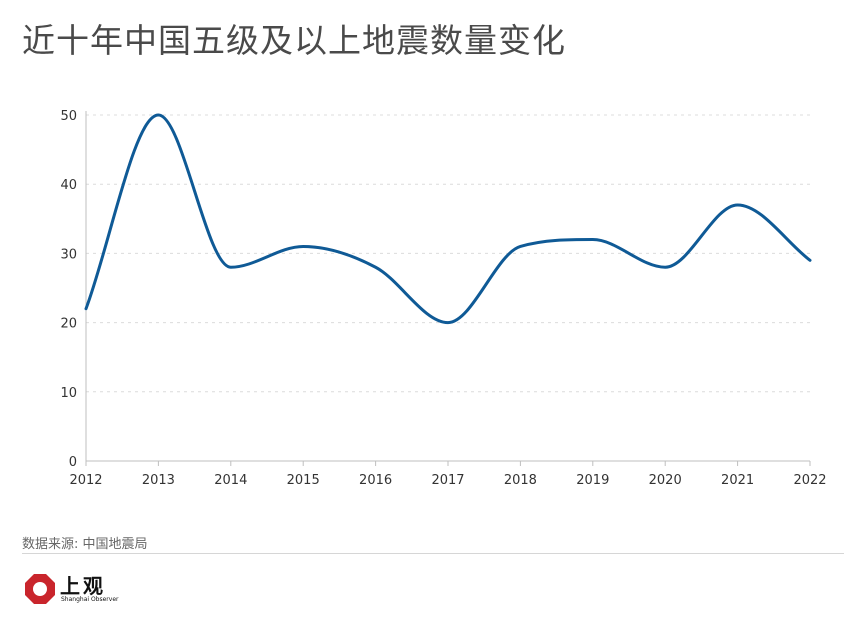  Describe the element at coordinates (68, 116) in the screenshot. I see `y-tick-label-50: 50` at that location.